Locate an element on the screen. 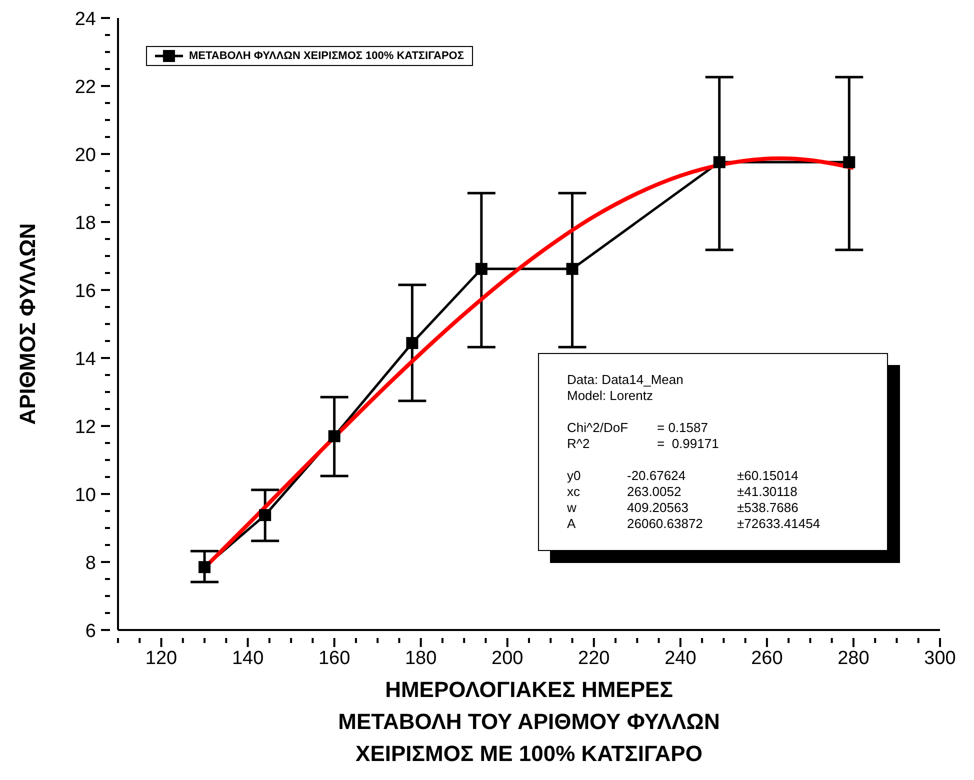 This screenshot has height=780, width=974. x-tick-label: 200 is located at coordinates (508, 658).